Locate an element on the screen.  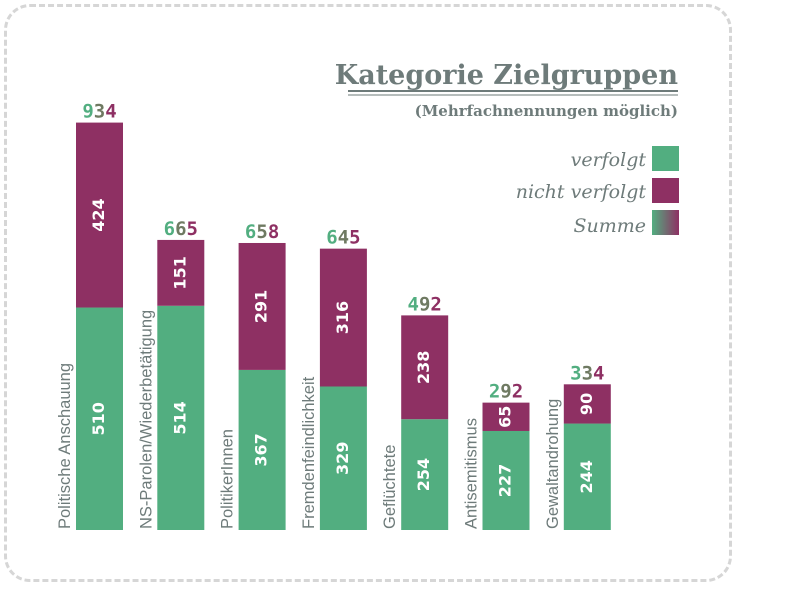
value-label-verfolgt: 510 is located at coordinates (98, 418).